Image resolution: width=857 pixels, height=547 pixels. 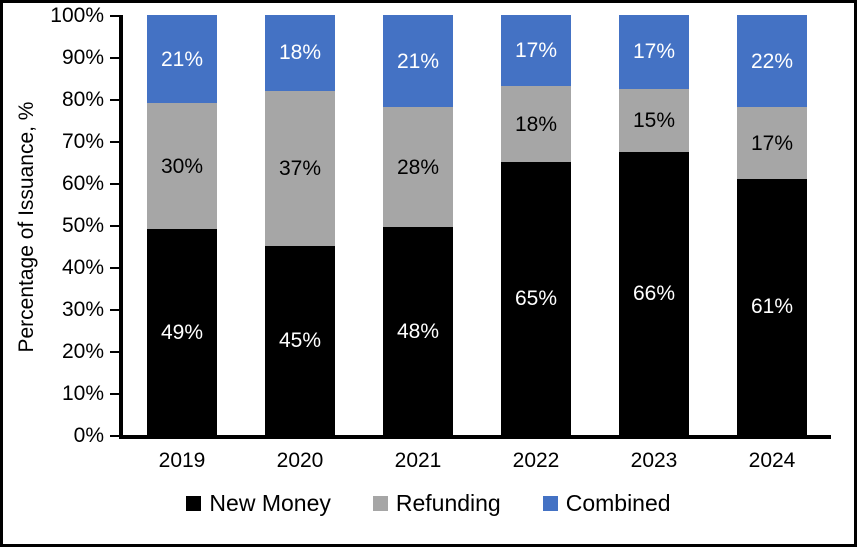 I want to click on segment-new-money: 65%, so click(x=536, y=298).